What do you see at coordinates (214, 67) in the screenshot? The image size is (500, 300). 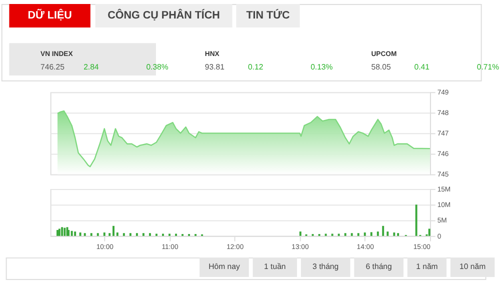 I see `text: 93.81` at bounding box center [214, 67].